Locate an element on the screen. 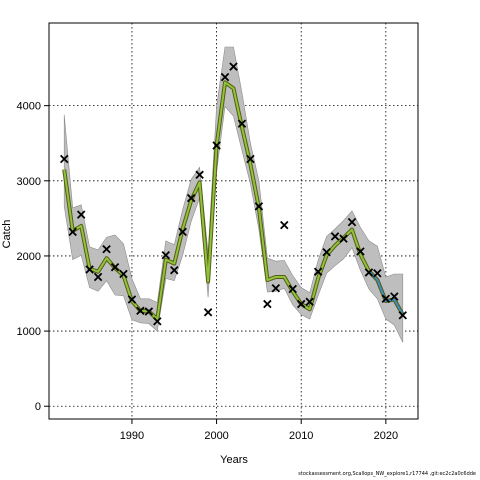 Image resolution: width=480 pixels, height=480 pixels. y-axis: 0 1000 2000 3000 4000 is located at coordinates (33, 257).